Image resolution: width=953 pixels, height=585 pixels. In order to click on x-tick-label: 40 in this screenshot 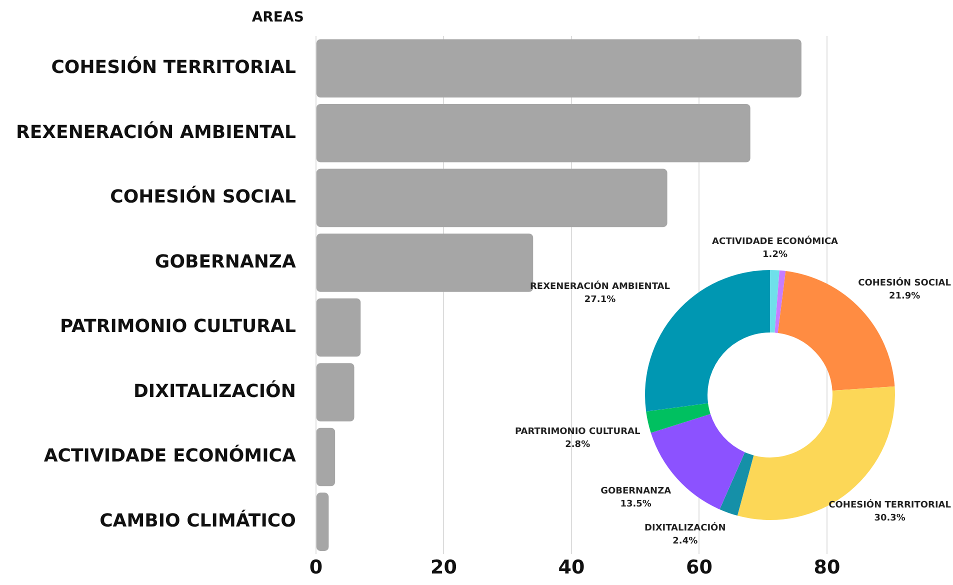, I will do `click(571, 567)`.